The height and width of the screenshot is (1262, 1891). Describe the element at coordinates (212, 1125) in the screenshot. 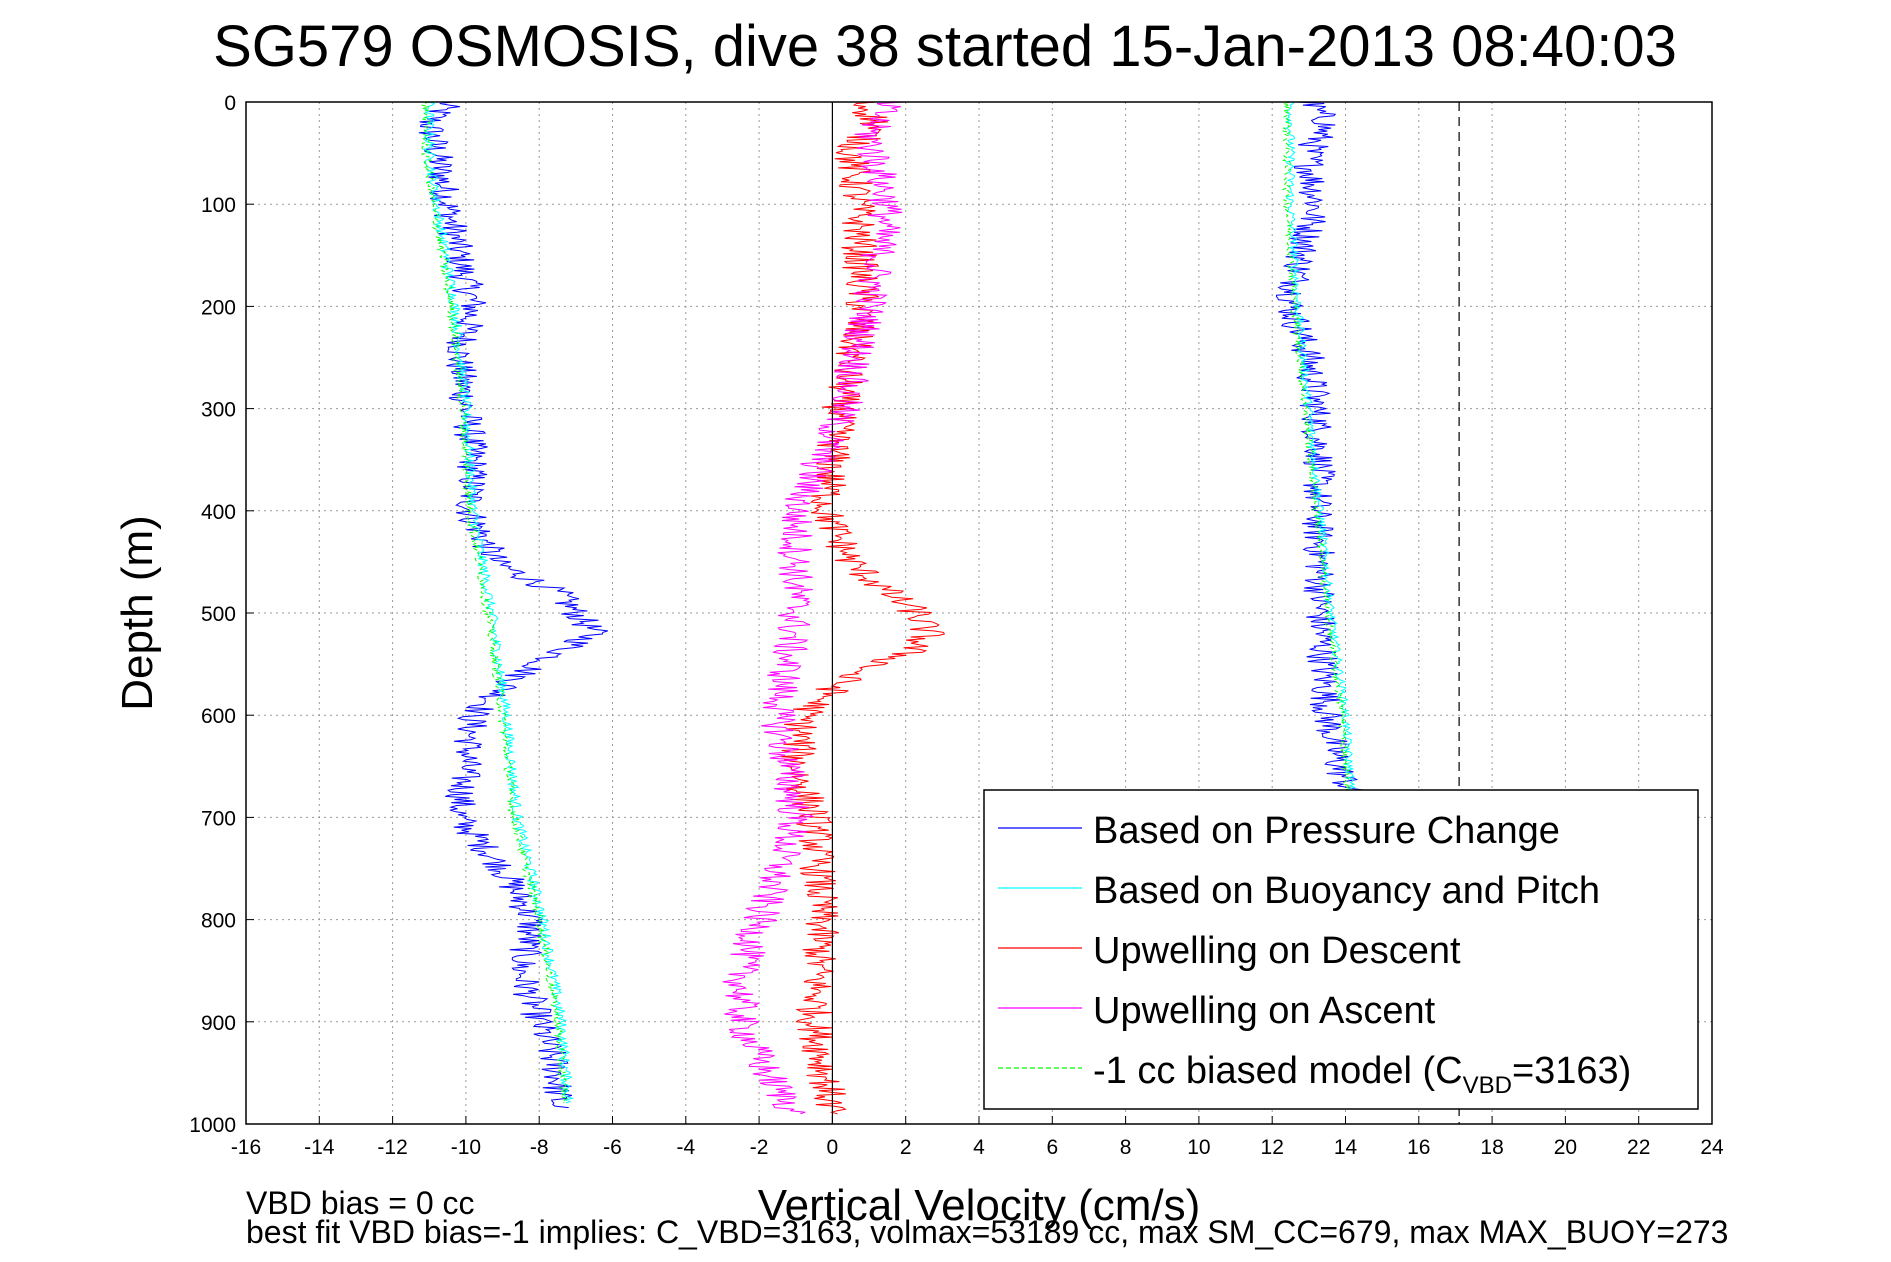

I see `y-tick-label: 1000` at that location.